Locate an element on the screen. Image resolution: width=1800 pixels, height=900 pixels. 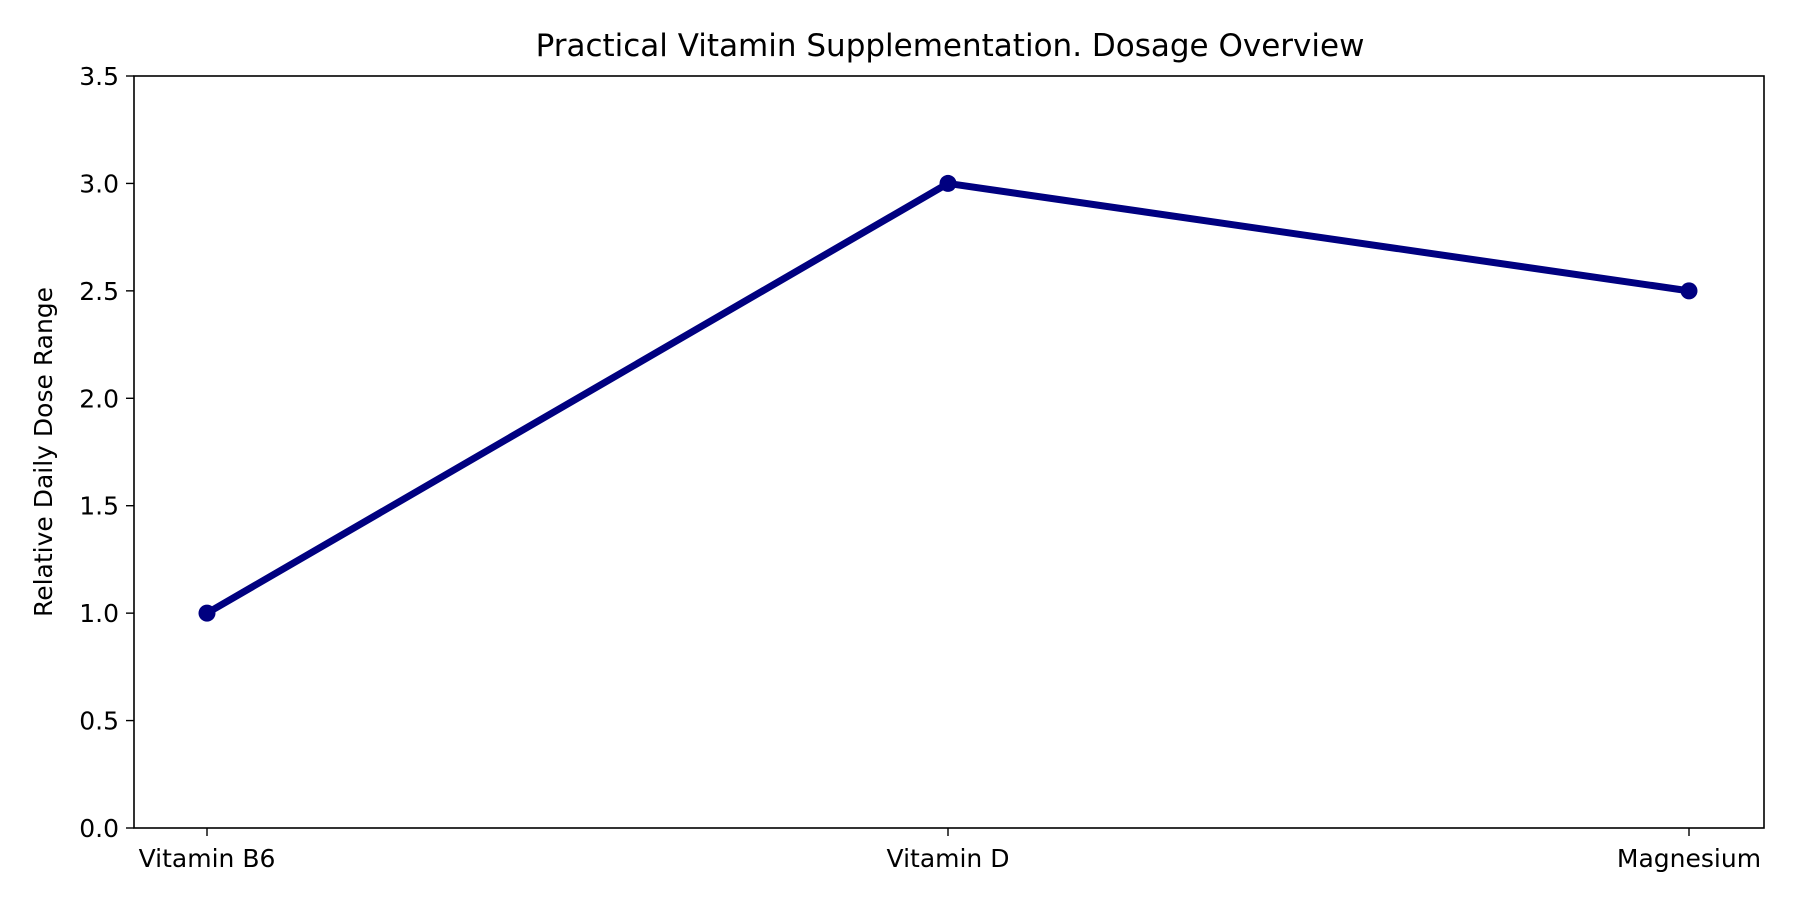
y-tick-label: 3.5 is located at coordinates (99, 76).